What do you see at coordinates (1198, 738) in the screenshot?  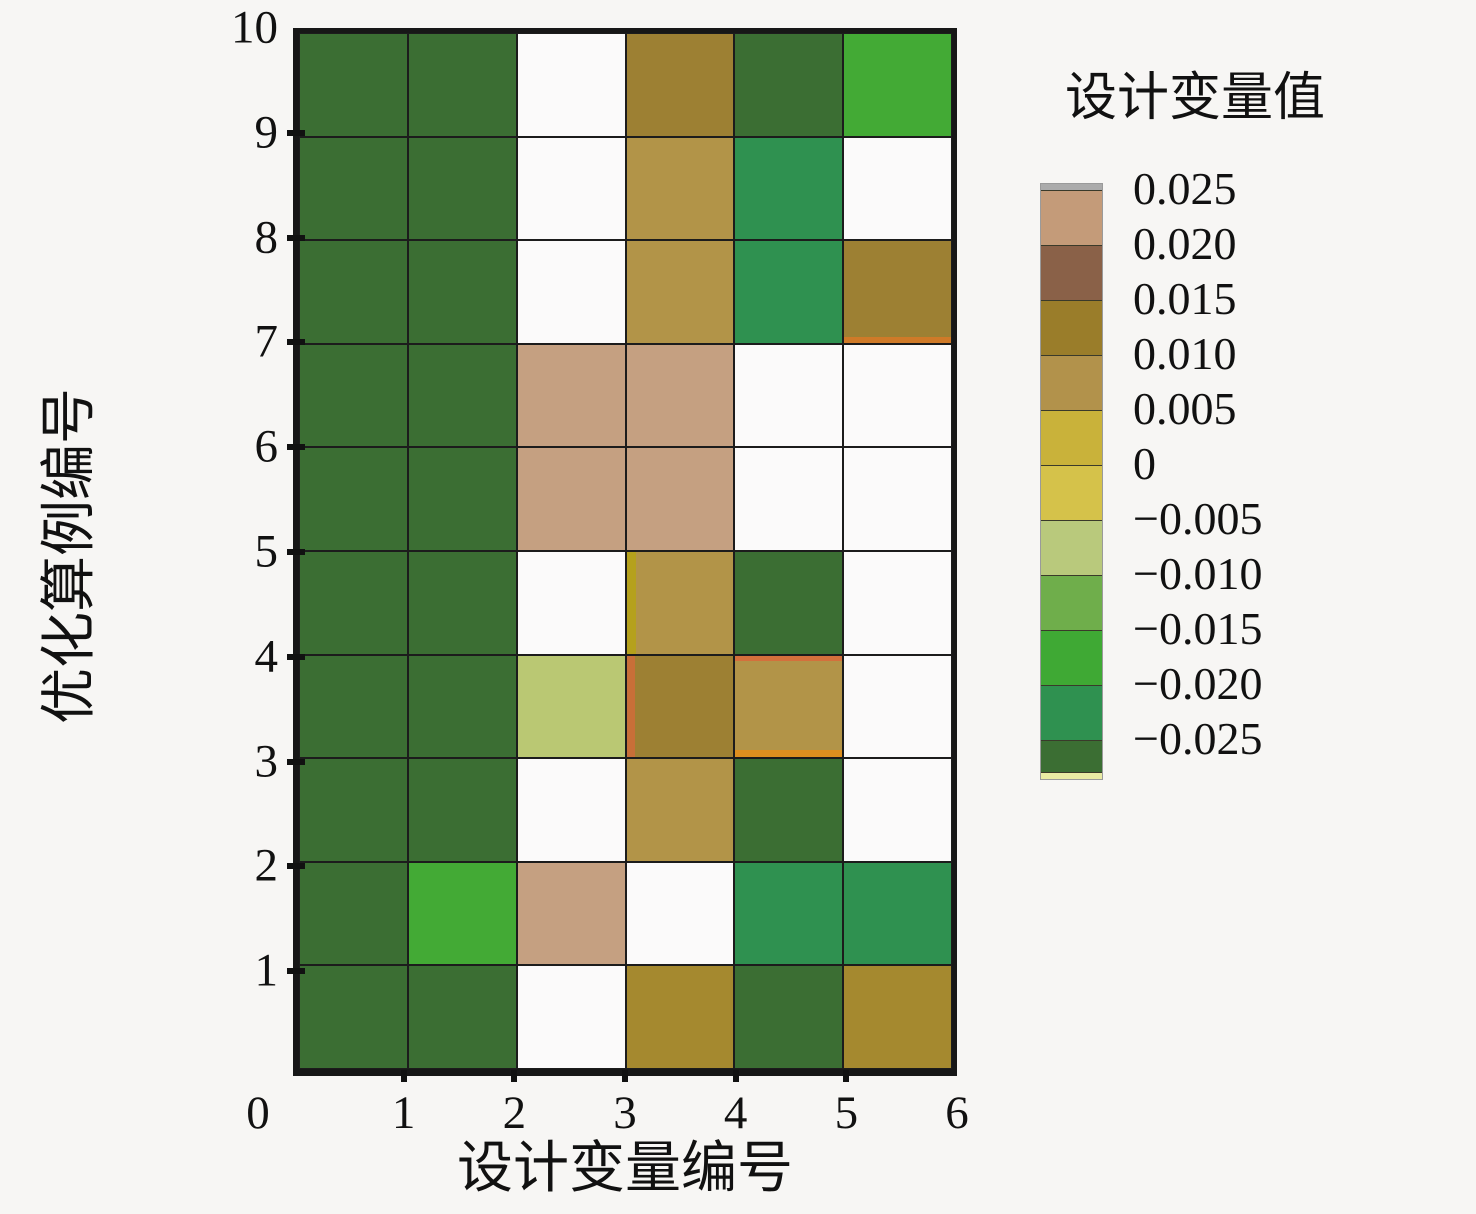 I see `colorbar-tick-label: −0.025` at bounding box center [1198, 738].